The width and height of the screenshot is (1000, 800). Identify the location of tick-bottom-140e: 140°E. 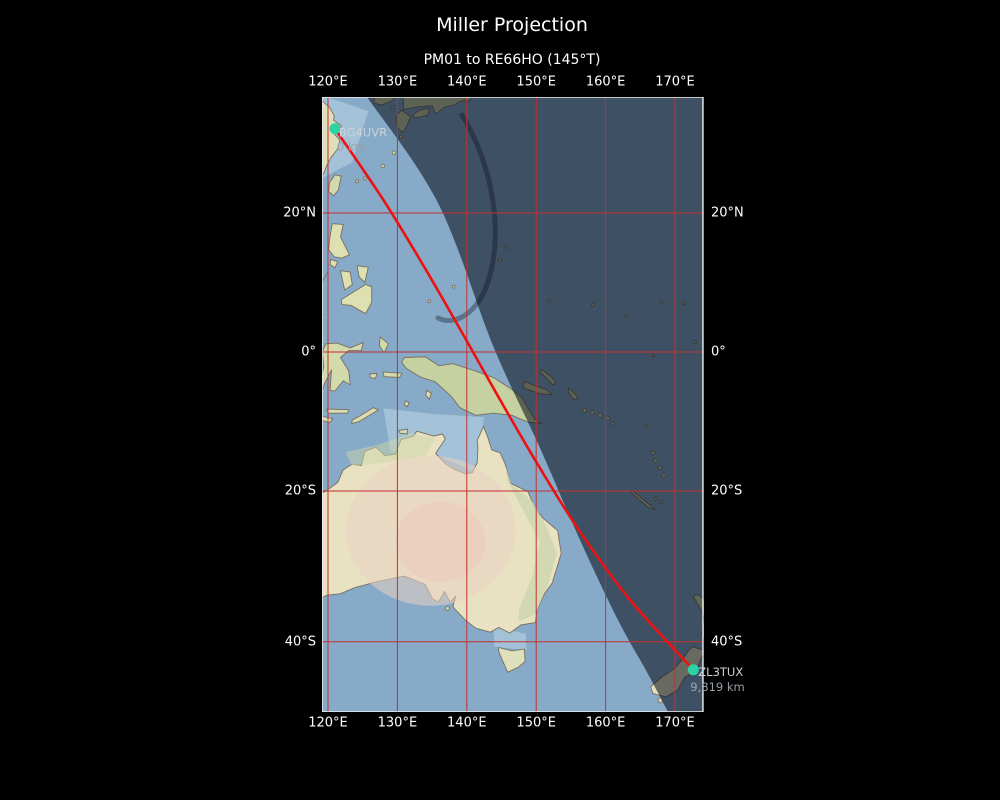
(467, 723).